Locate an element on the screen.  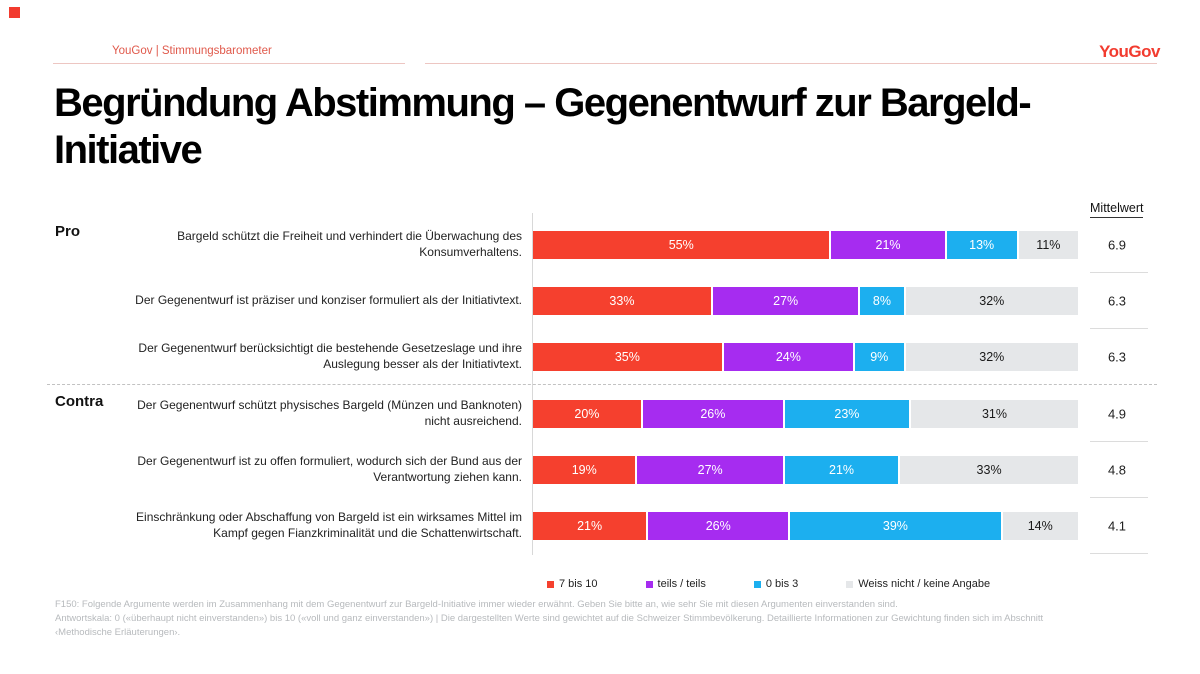
stacked-bar: 20% 26% 23% 31% is located at coordinates (805, 414).